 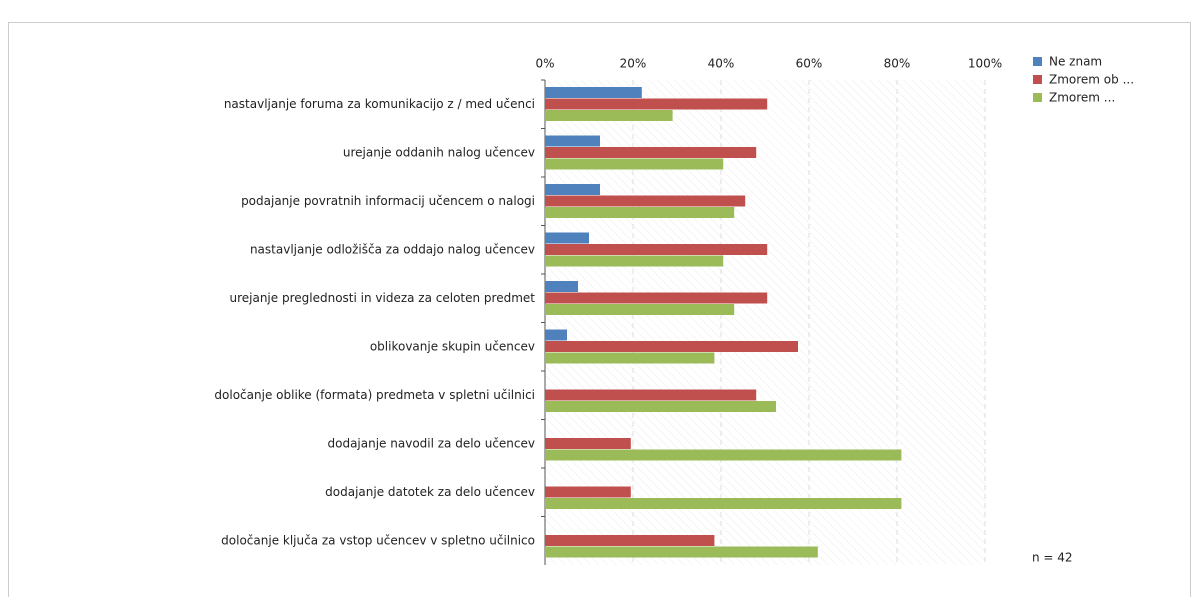 I want to click on legend-label: Ne znam, so click(x=1075, y=62).